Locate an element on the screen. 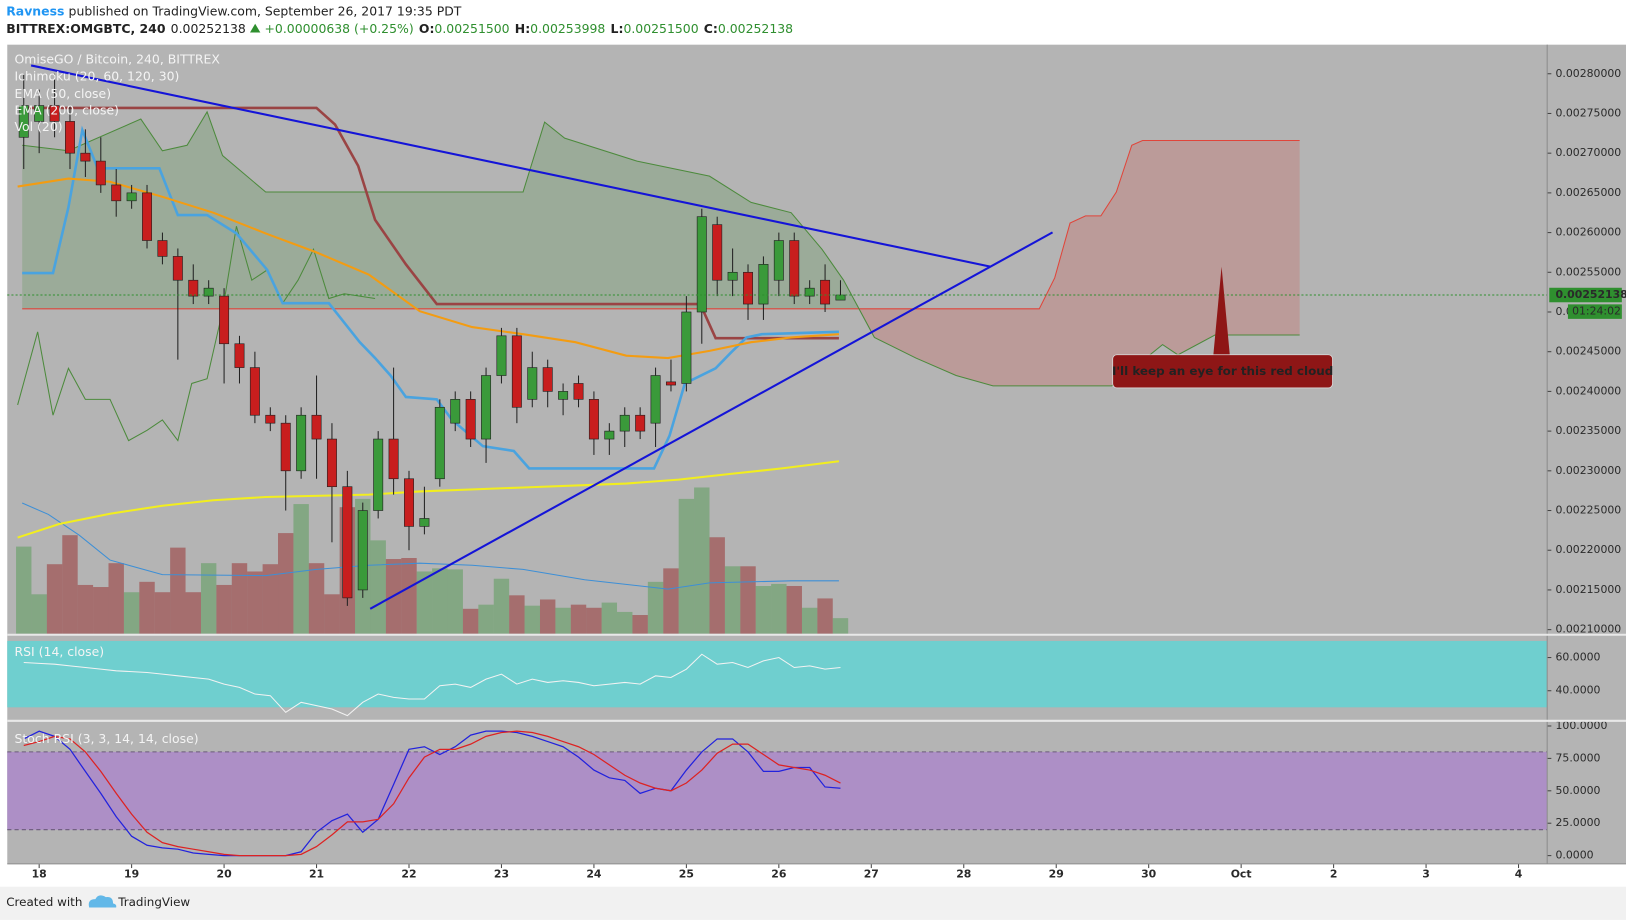 The height and width of the screenshot is (920, 1626). rsi-band is located at coordinates (777, 674).